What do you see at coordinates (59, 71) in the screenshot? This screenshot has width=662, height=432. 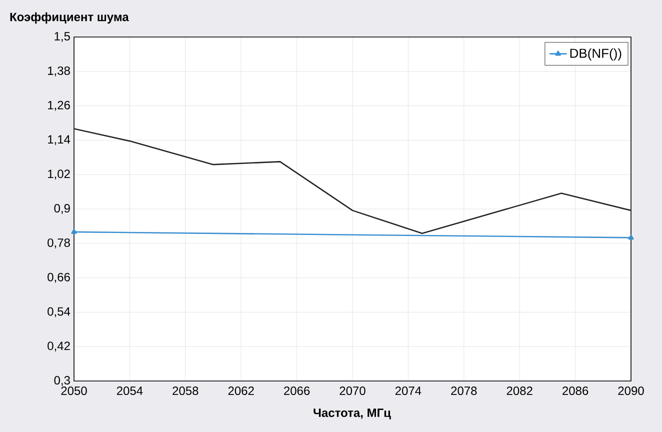 I see `y-tick-label: 1,38` at bounding box center [59, 71].